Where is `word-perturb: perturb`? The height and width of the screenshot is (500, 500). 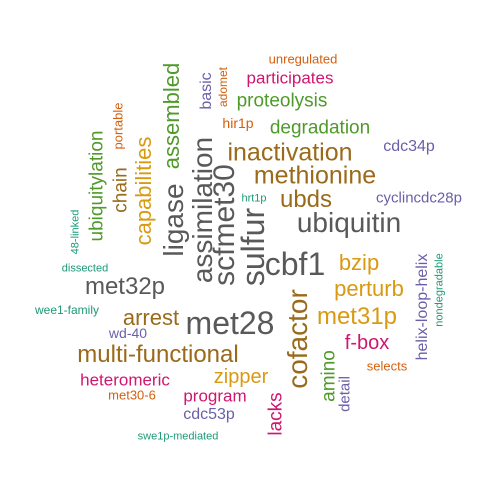
word-perturb: perturb is located at coordinates (369, 288).